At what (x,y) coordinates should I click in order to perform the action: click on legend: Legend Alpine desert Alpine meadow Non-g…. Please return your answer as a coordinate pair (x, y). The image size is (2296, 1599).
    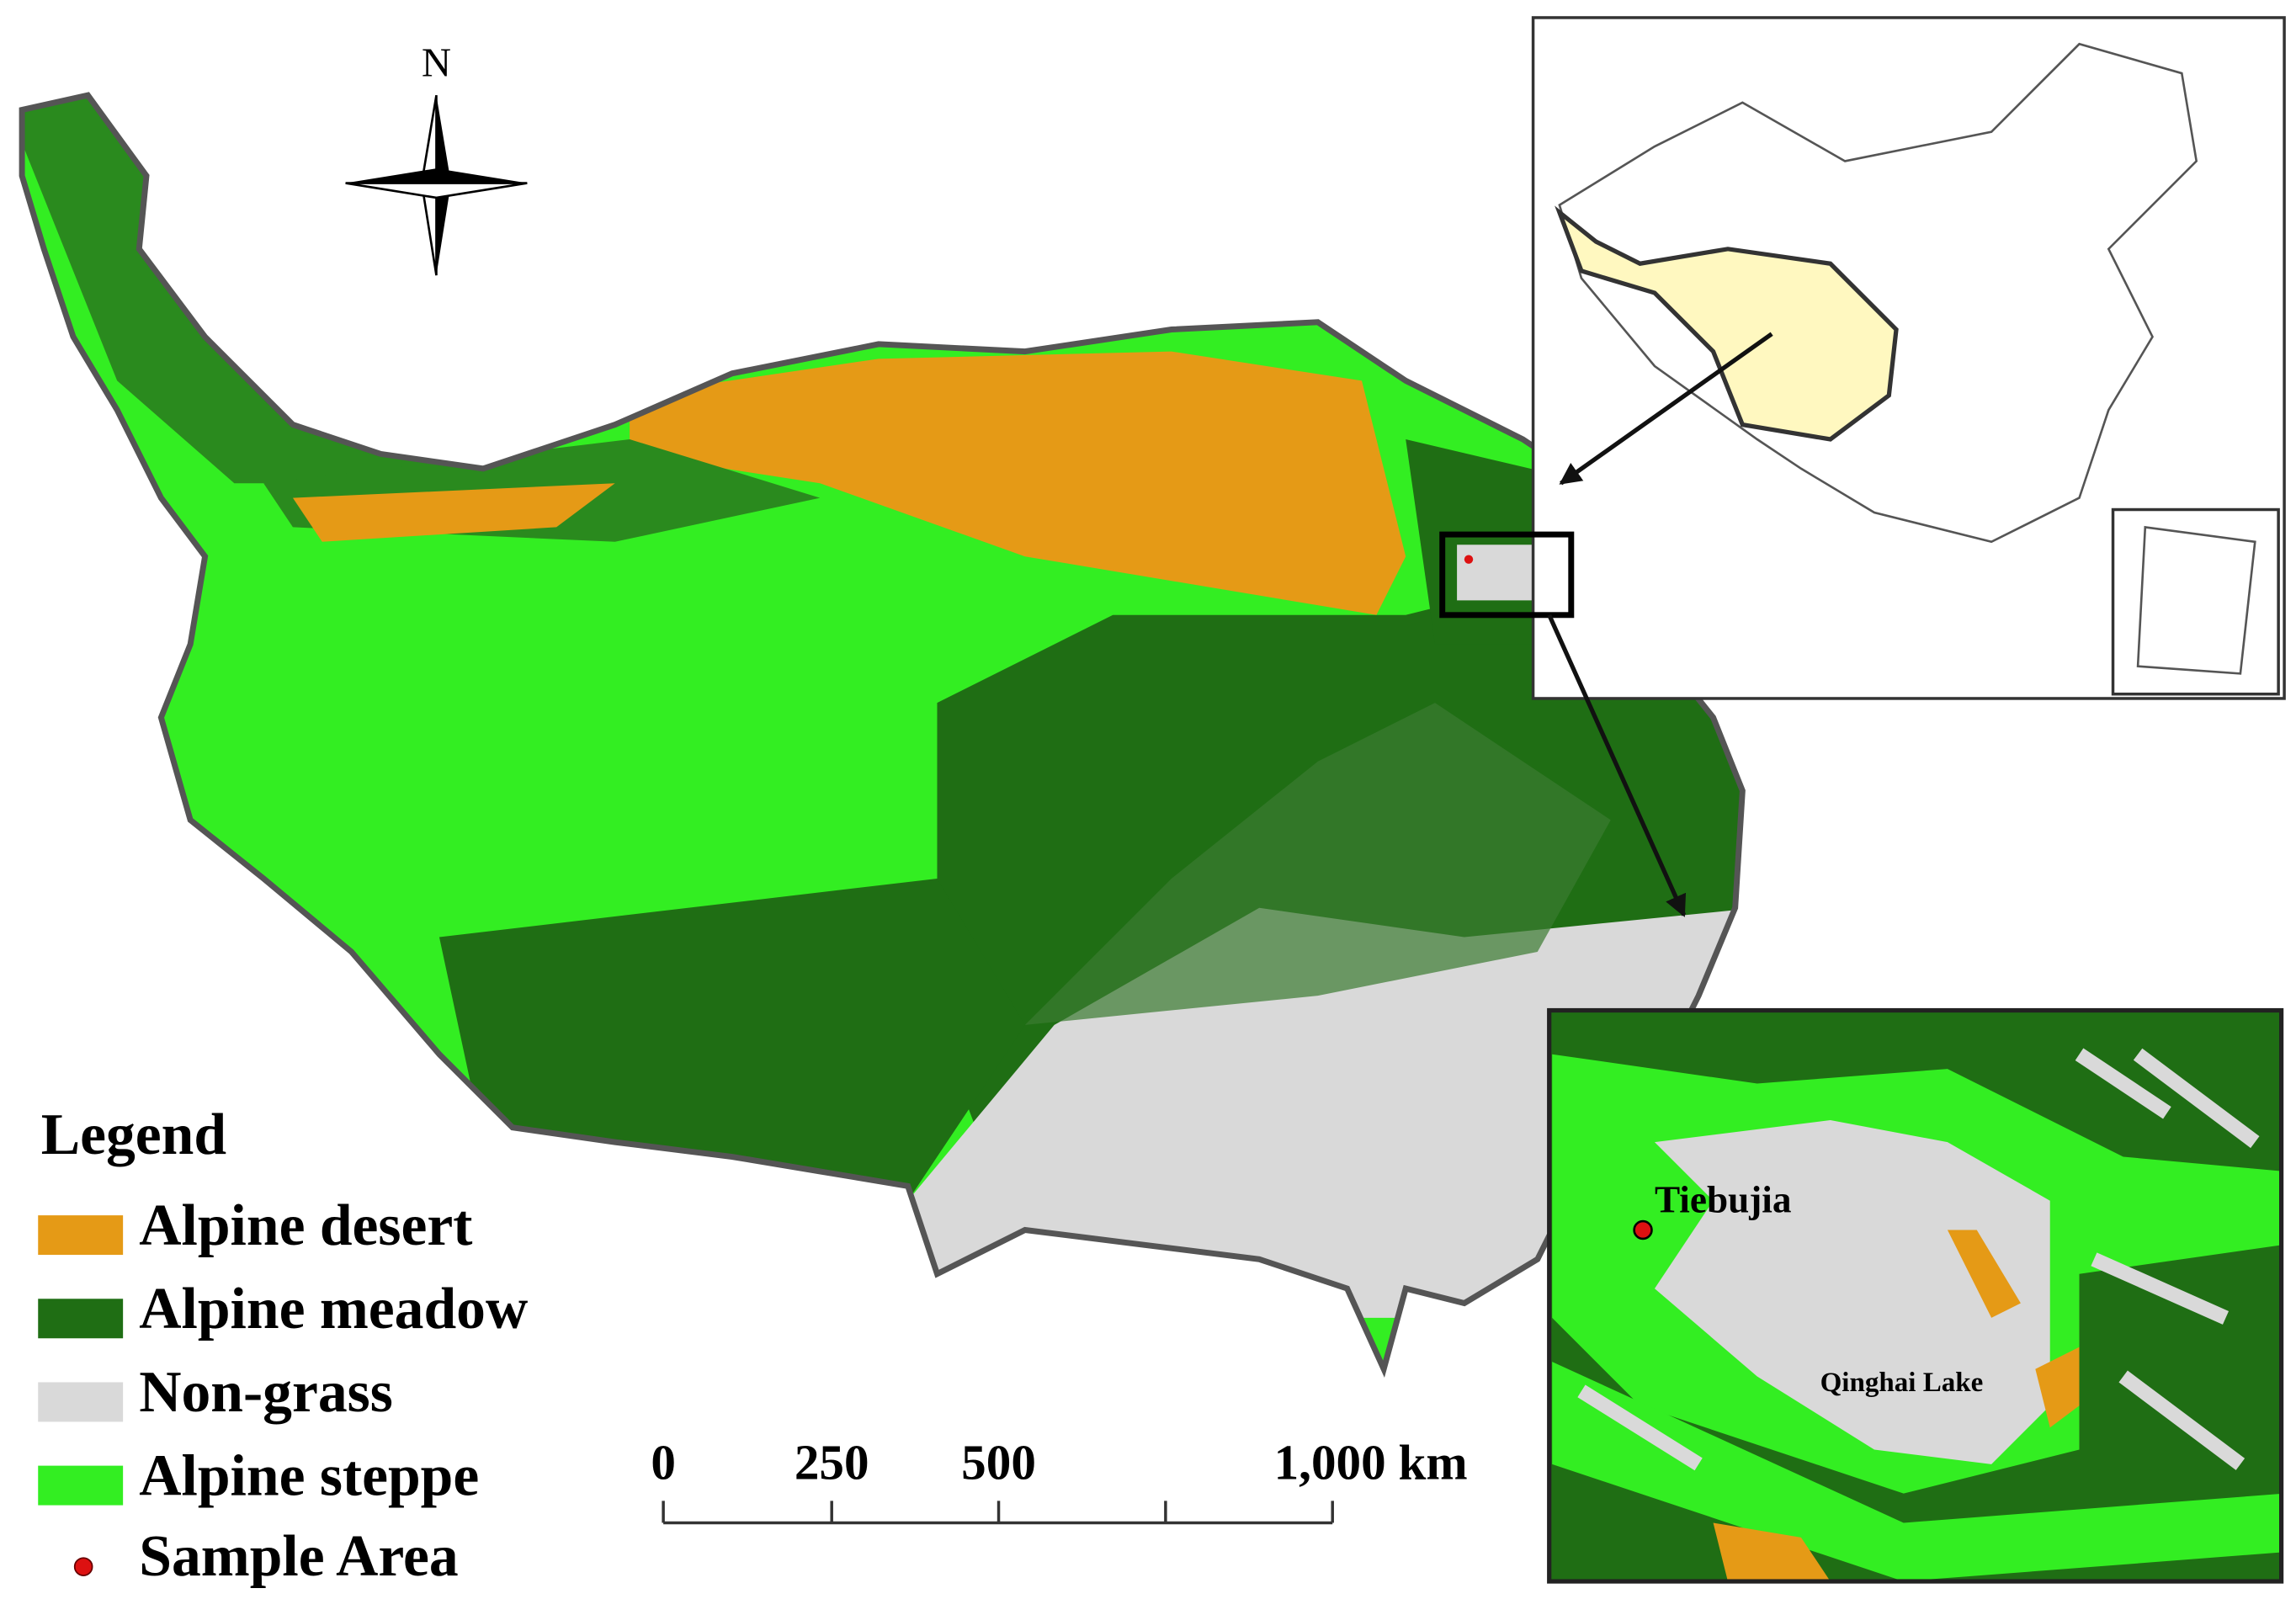
    Looking at the image, I should click on (283, 1345).